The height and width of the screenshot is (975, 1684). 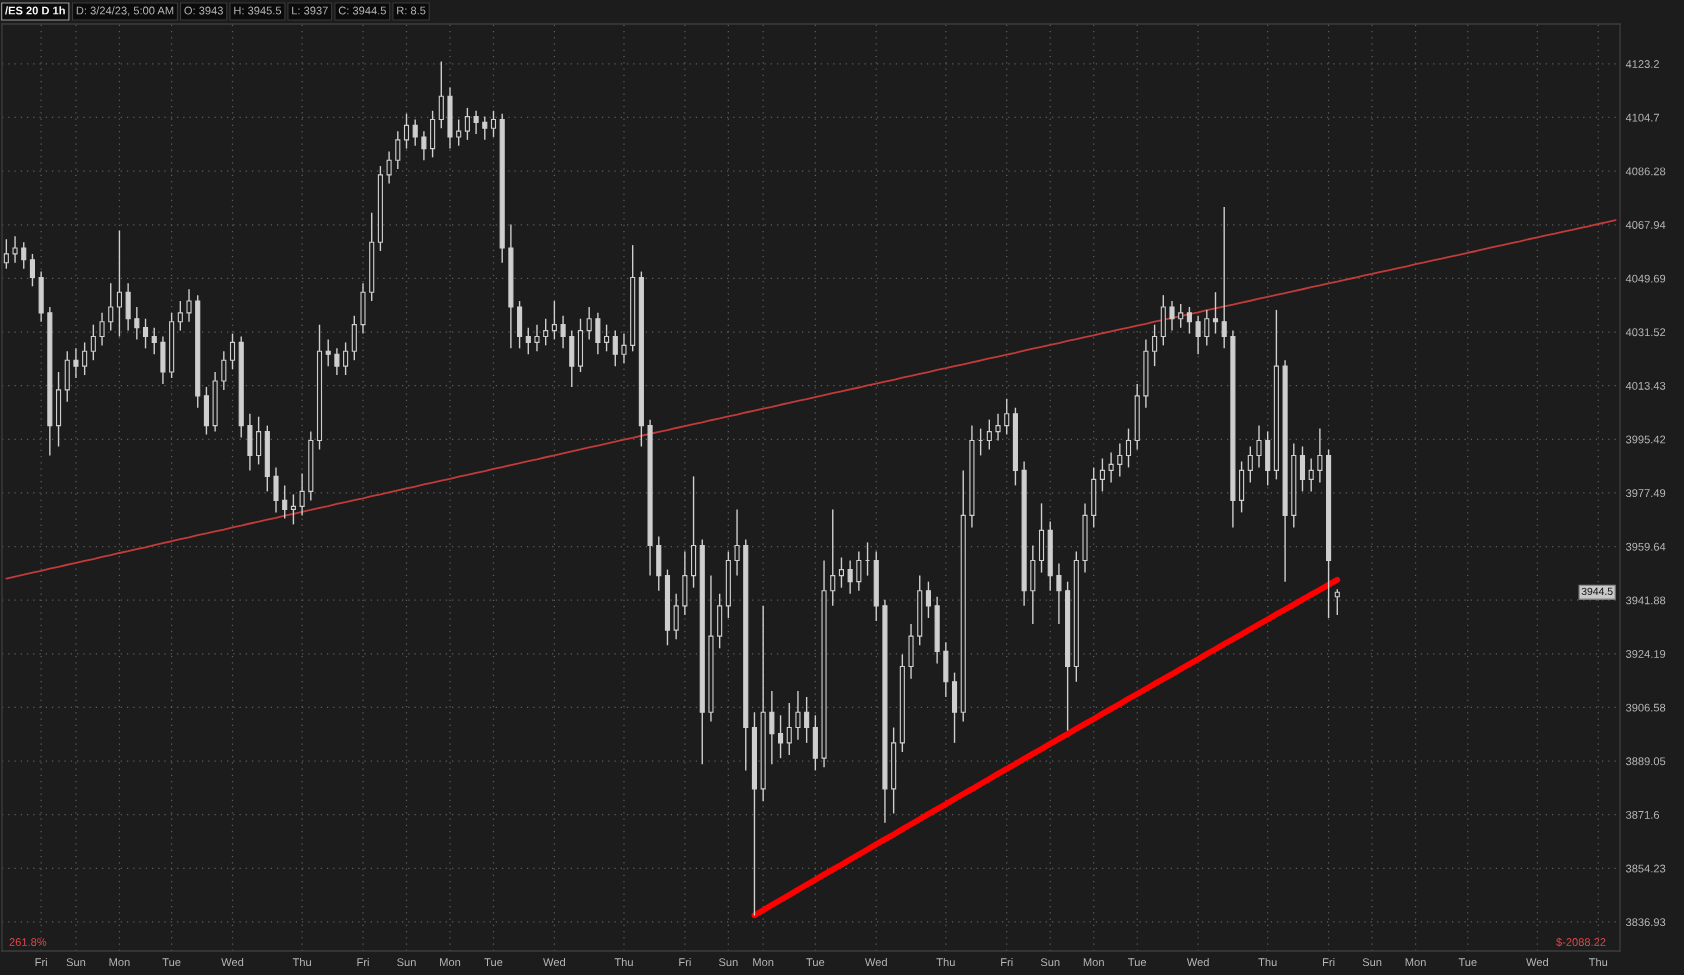 What do you see at coordinates (125, 11) in the screenshot?
I see `text: D: 3/24/23, 5:00 AM` at bounding box center [125, 11].